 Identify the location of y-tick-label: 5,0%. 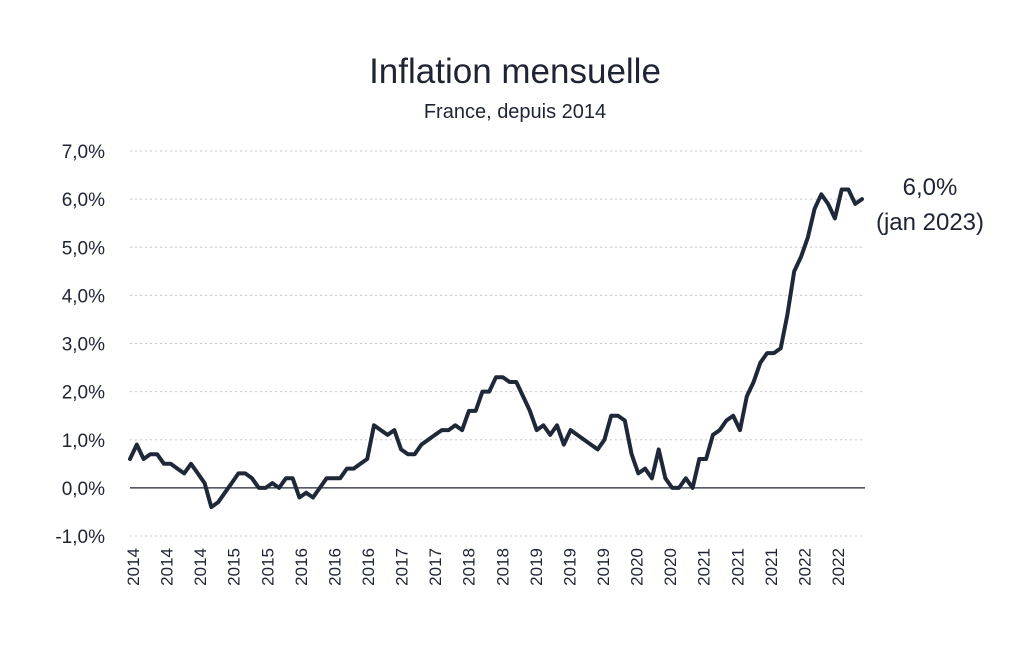
(83, 248).